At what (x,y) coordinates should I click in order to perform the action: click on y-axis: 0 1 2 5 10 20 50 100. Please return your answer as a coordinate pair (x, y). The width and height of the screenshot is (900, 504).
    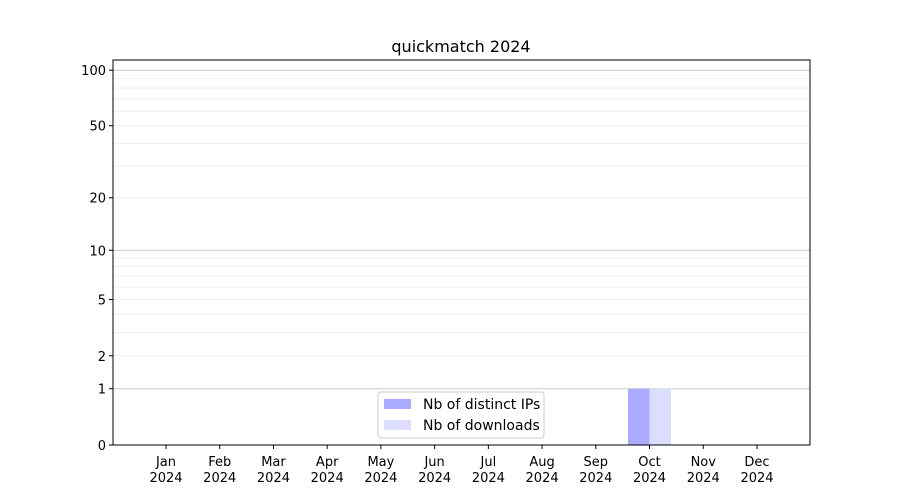
    Looking at the image, I should click on (97, 259).